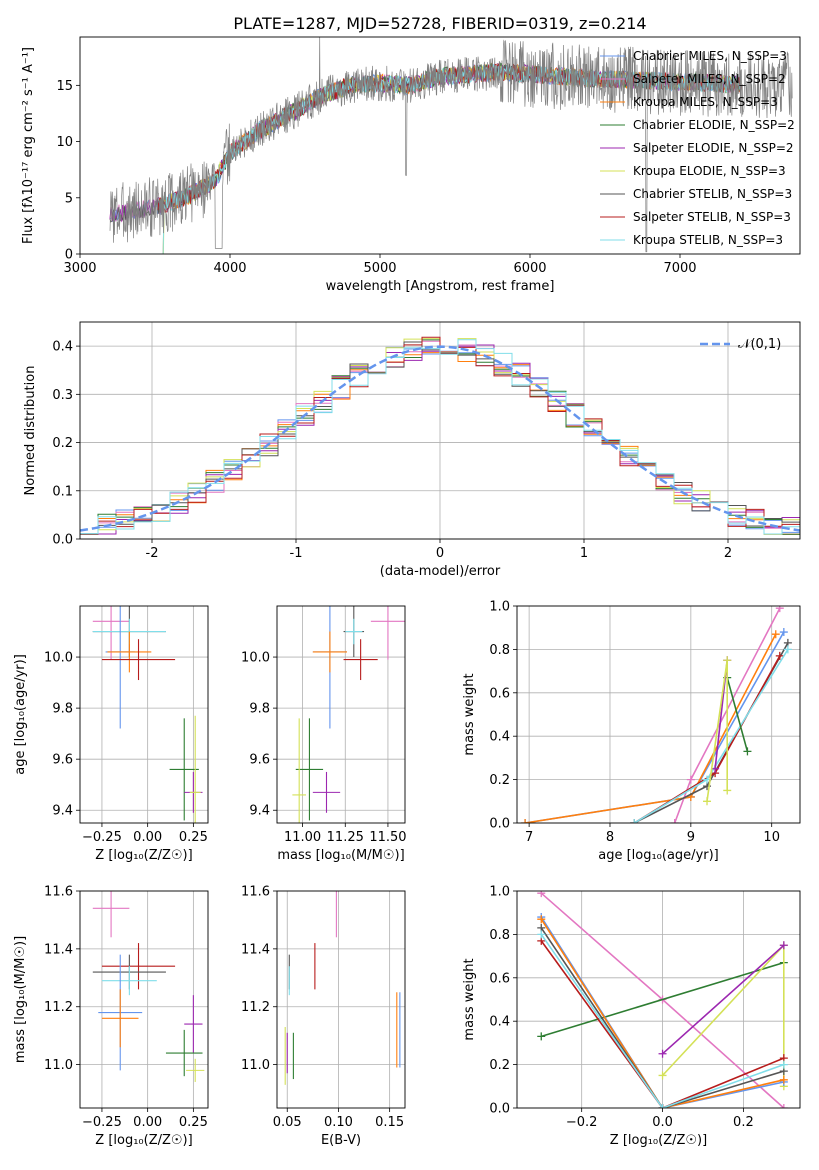  Describe the element at coordinates (58, 892) in the screenshot. I see `y-tick-label: 11.6` at that location.